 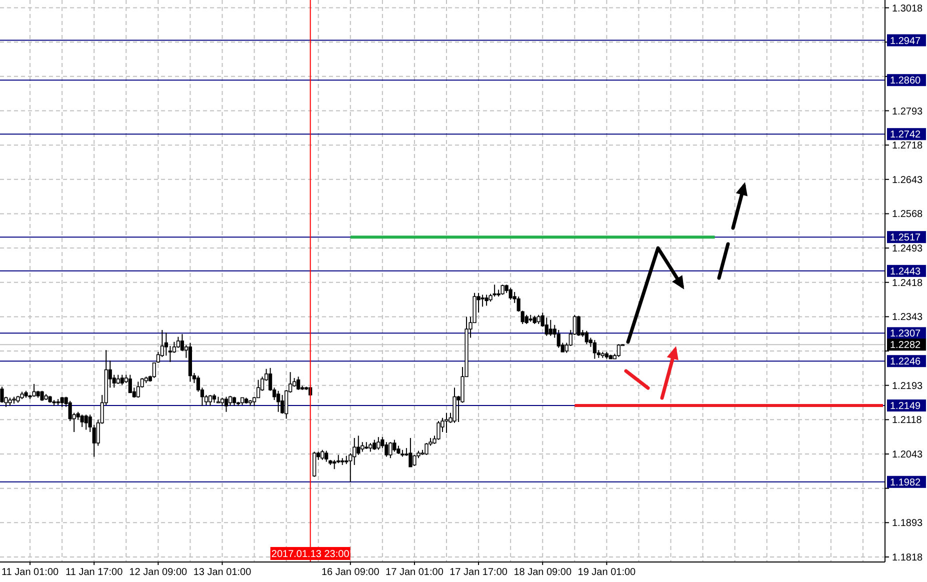 What do you see at coordinates (908, 318) in the screenshot?
I see `y-tick-label: 1.2343` at bounding box center [908, 318].